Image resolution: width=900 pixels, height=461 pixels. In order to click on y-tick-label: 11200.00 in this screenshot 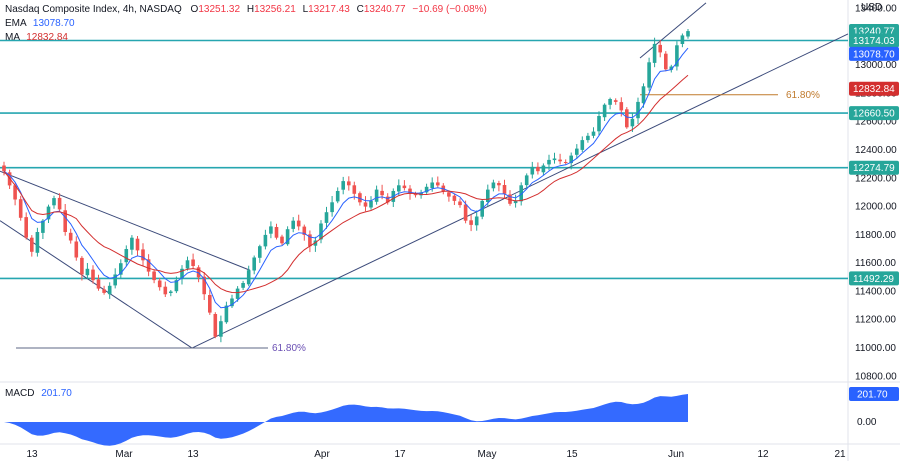, I will do `click(875, 320)`.